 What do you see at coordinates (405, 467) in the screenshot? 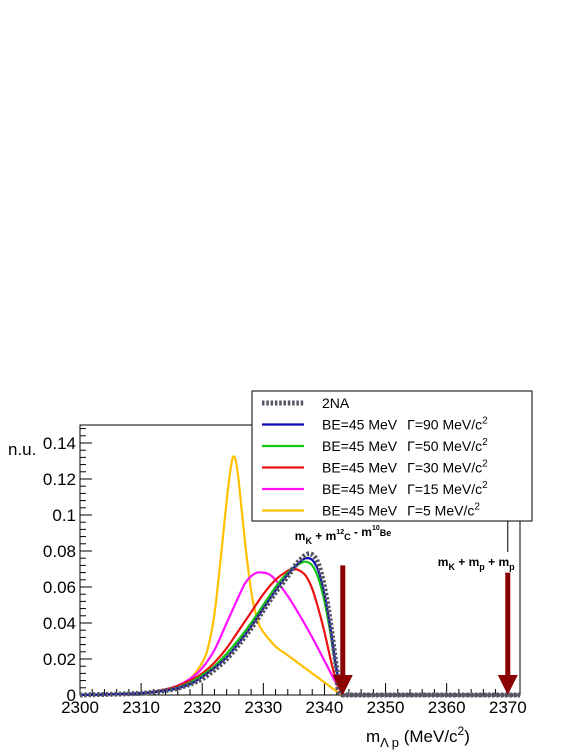
I see `legend-entry-3: BE=45 MeV Γ=30 MeV/c2` at bounding box center [405, 467].